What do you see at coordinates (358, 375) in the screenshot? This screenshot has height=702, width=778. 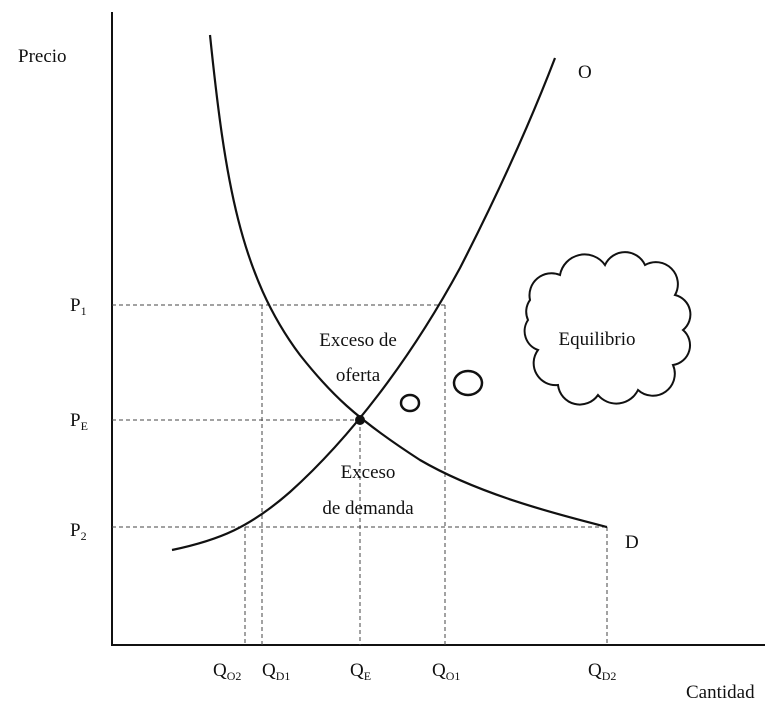 I see `annotation: oferta` at bounding box center [358, 375].